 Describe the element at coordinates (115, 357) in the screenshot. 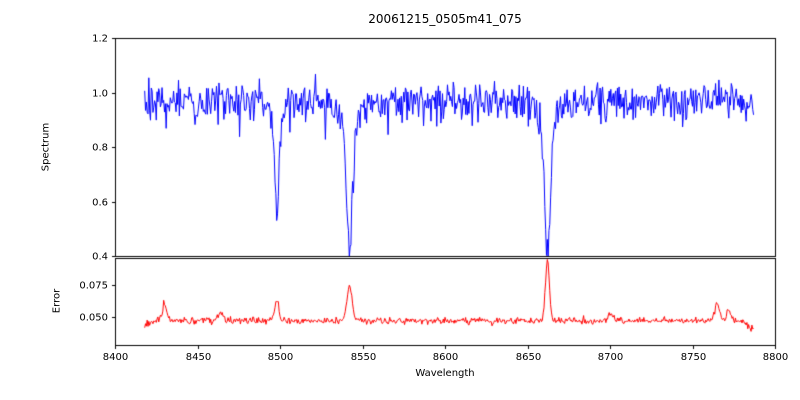

I see `x-tick-label: 8400` at that location.